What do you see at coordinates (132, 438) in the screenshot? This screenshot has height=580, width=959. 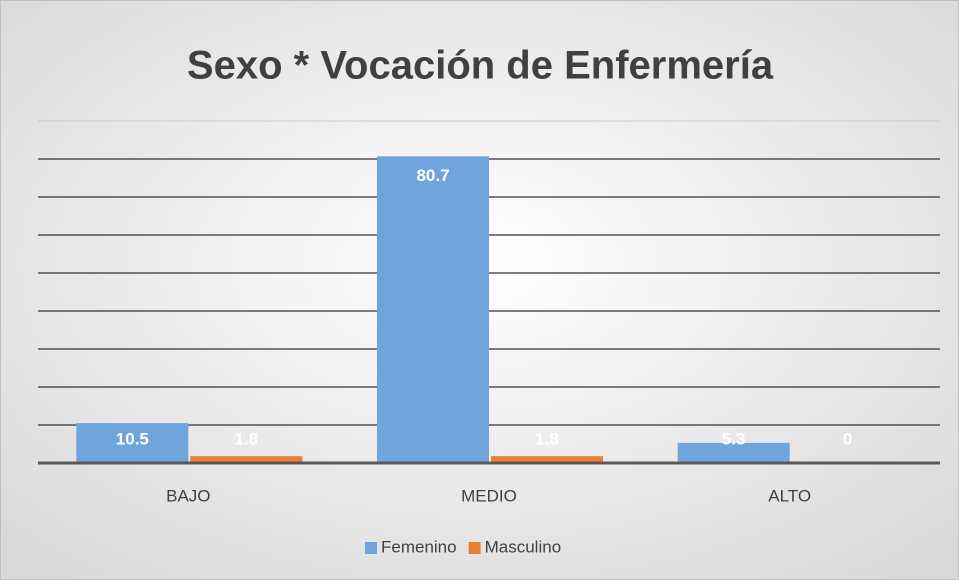 I see `data-label: 10.5` at bounding box center [132, 438].